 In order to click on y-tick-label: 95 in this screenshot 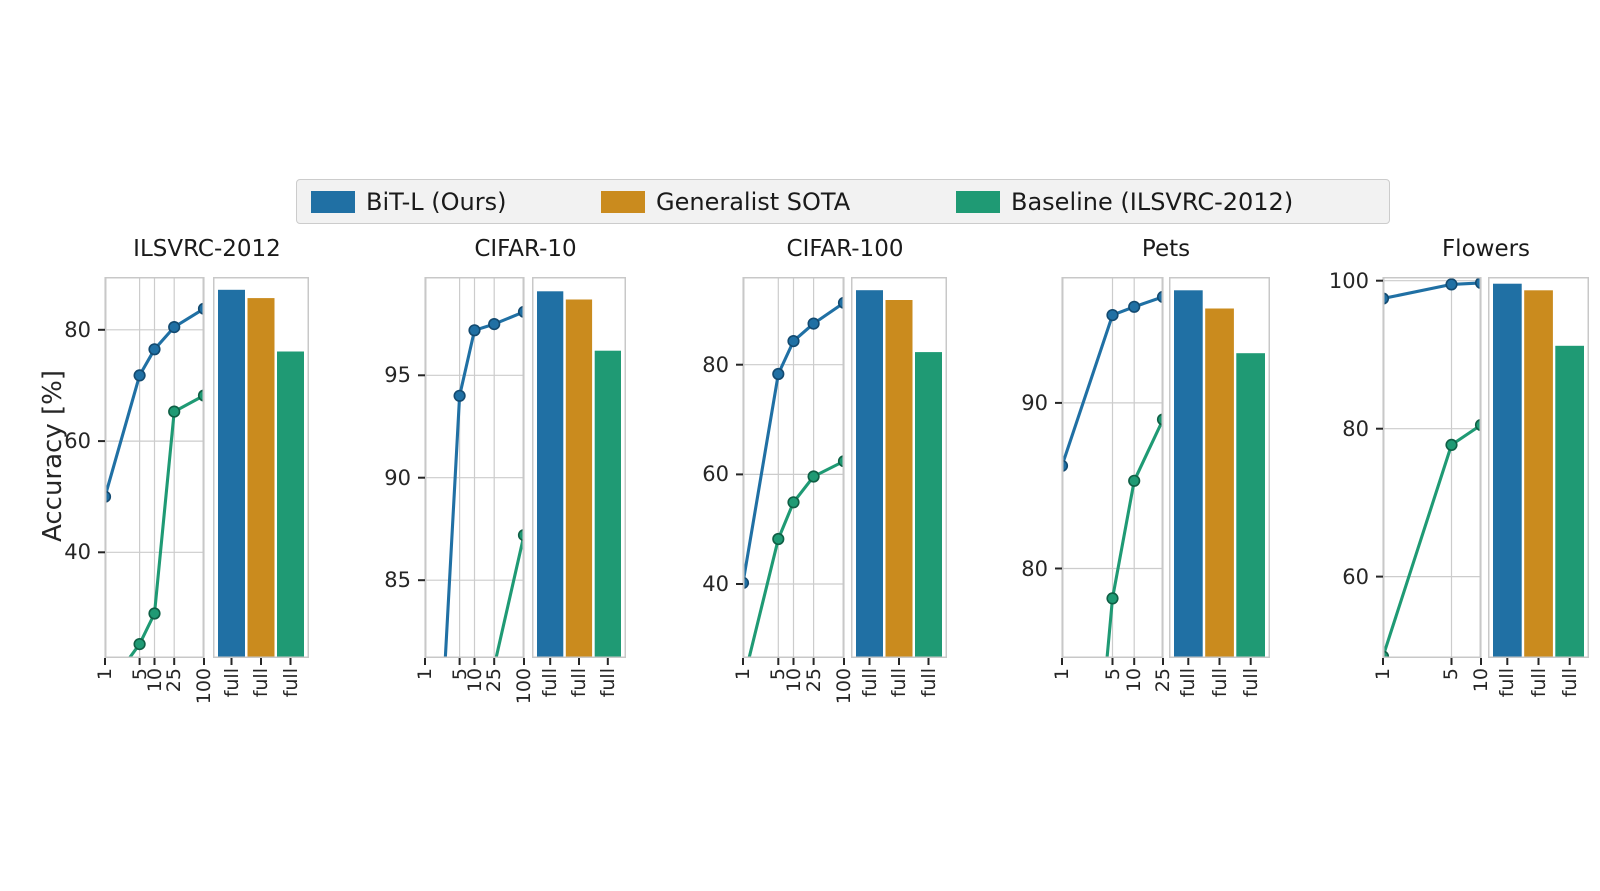, I will do `click(397, 375)`.